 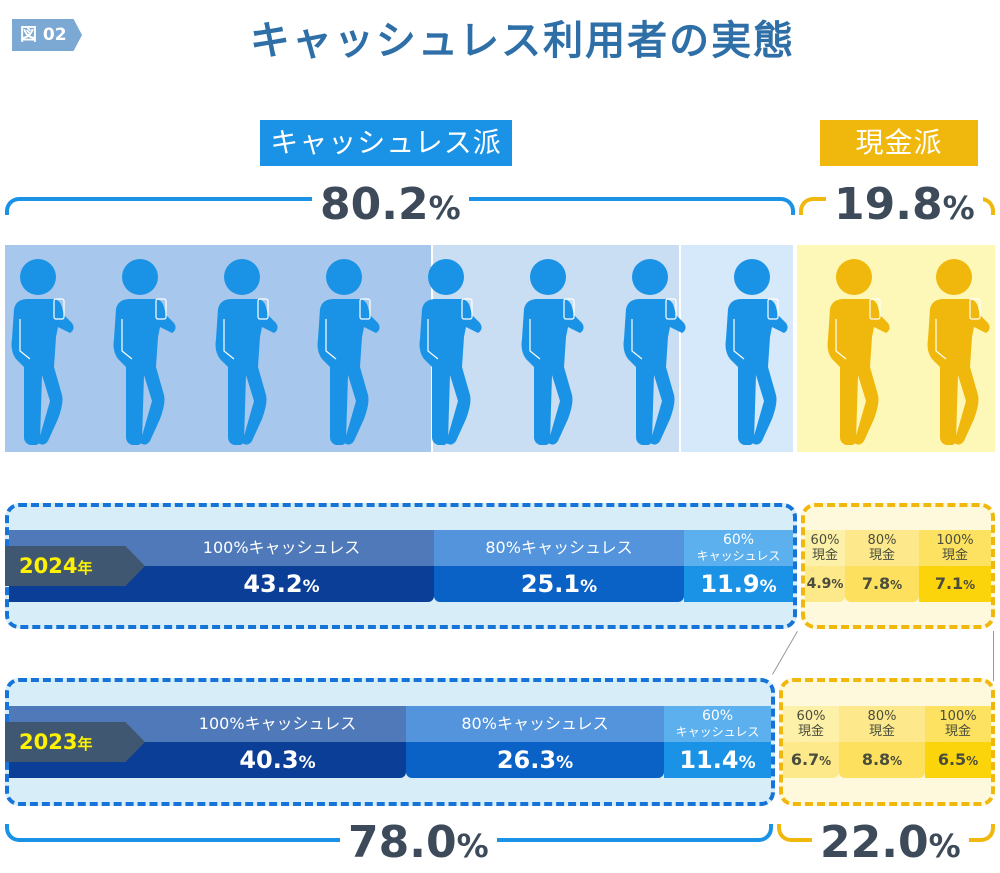 What do you see at coordinates (47, 35) in the screenshot?
I see `figure-tag: 図 02` at bounding box center [47, 35].